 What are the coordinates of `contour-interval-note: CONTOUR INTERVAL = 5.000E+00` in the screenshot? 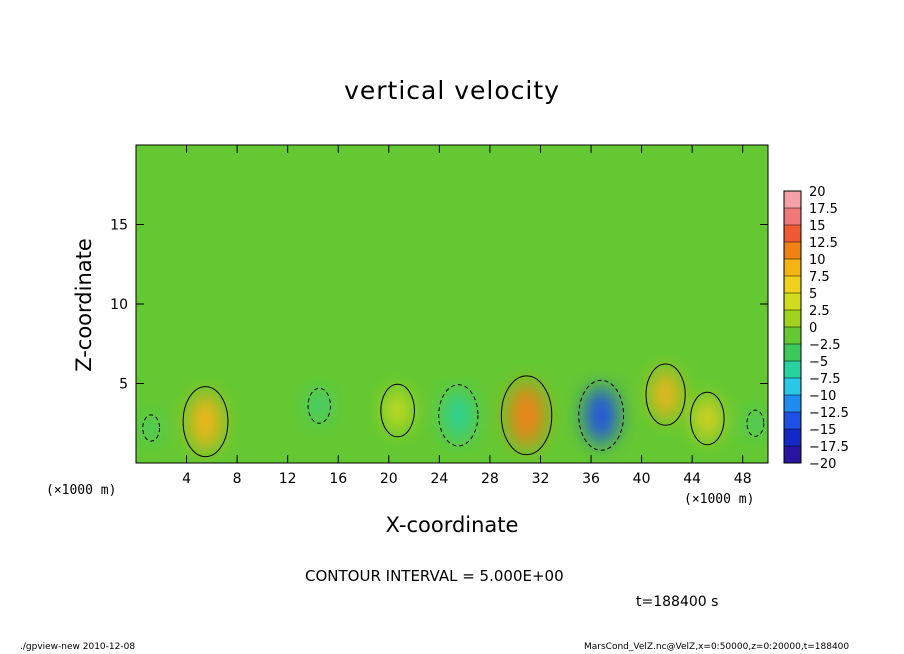 It's located at (434, 576).